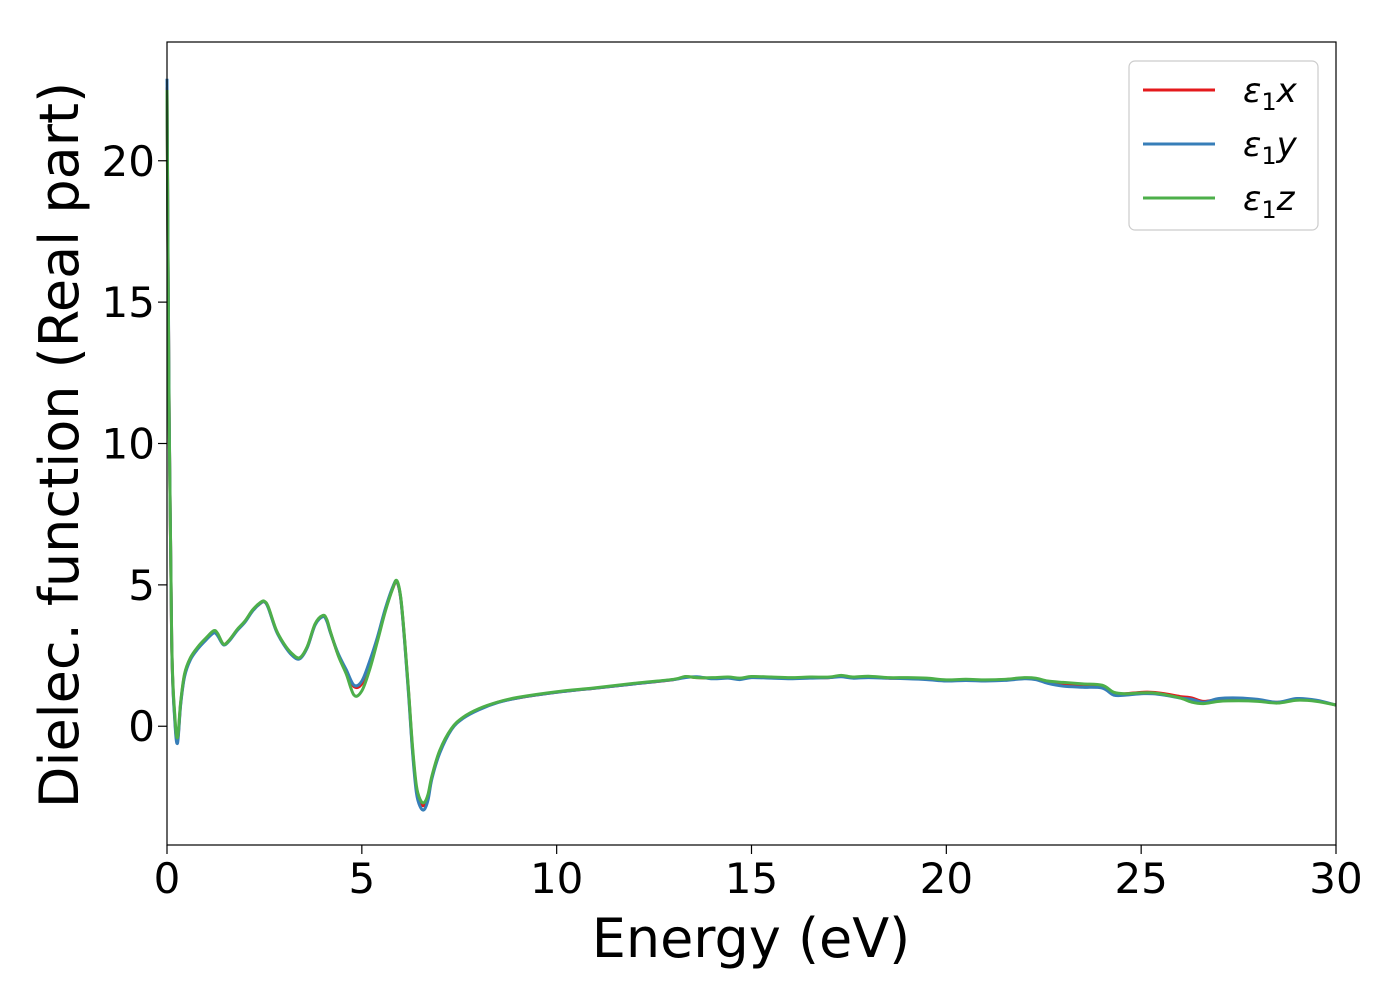 Image resolution: width=1400 pixels, height=1000 pixels. Describe the element at coordinates (1269, 201) in the screenshot. I see `legend-label-z: ε1z` at that location.